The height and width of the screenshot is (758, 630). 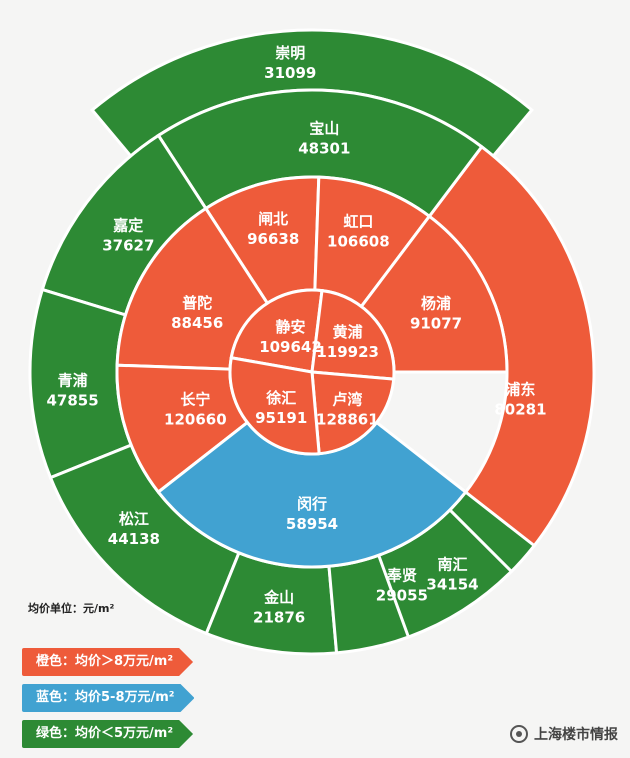 I want to click on district-value-label: 88456, so click(x=197, y=323).